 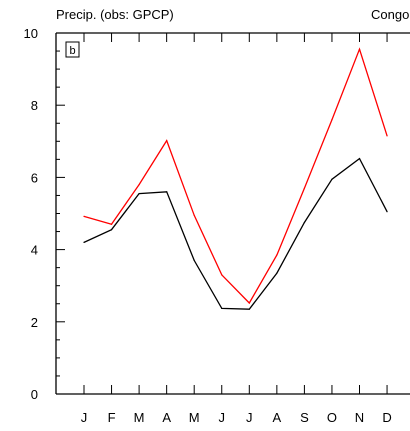 I want to click on y-tick-label: 6, so click(x=34, y=177).